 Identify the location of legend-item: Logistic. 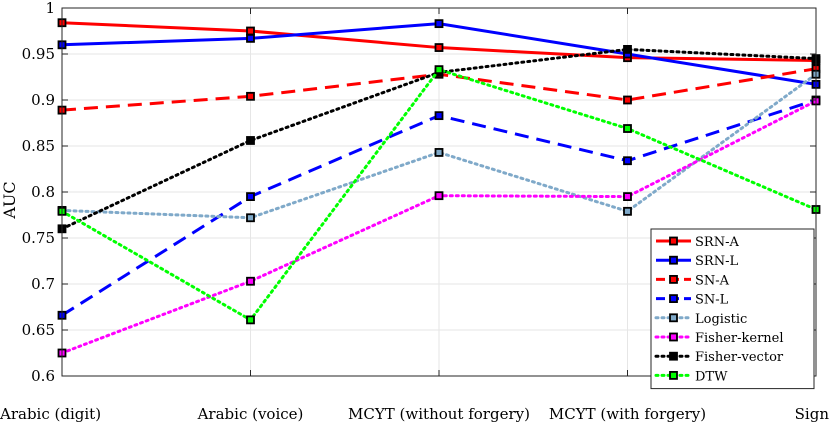
(700, 319).